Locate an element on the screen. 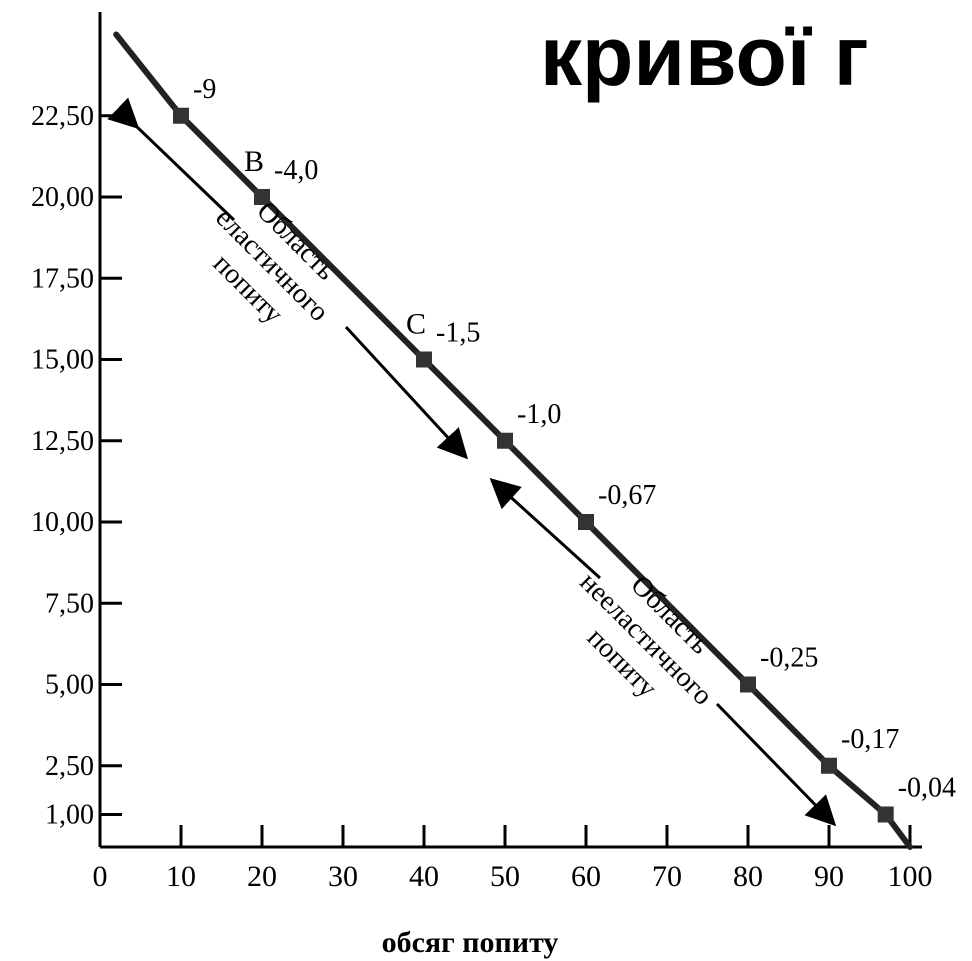 Image resolution: width=972 pixels, height=961 pixels. x-tick-label: 40 is located at coordinates (424, 876).